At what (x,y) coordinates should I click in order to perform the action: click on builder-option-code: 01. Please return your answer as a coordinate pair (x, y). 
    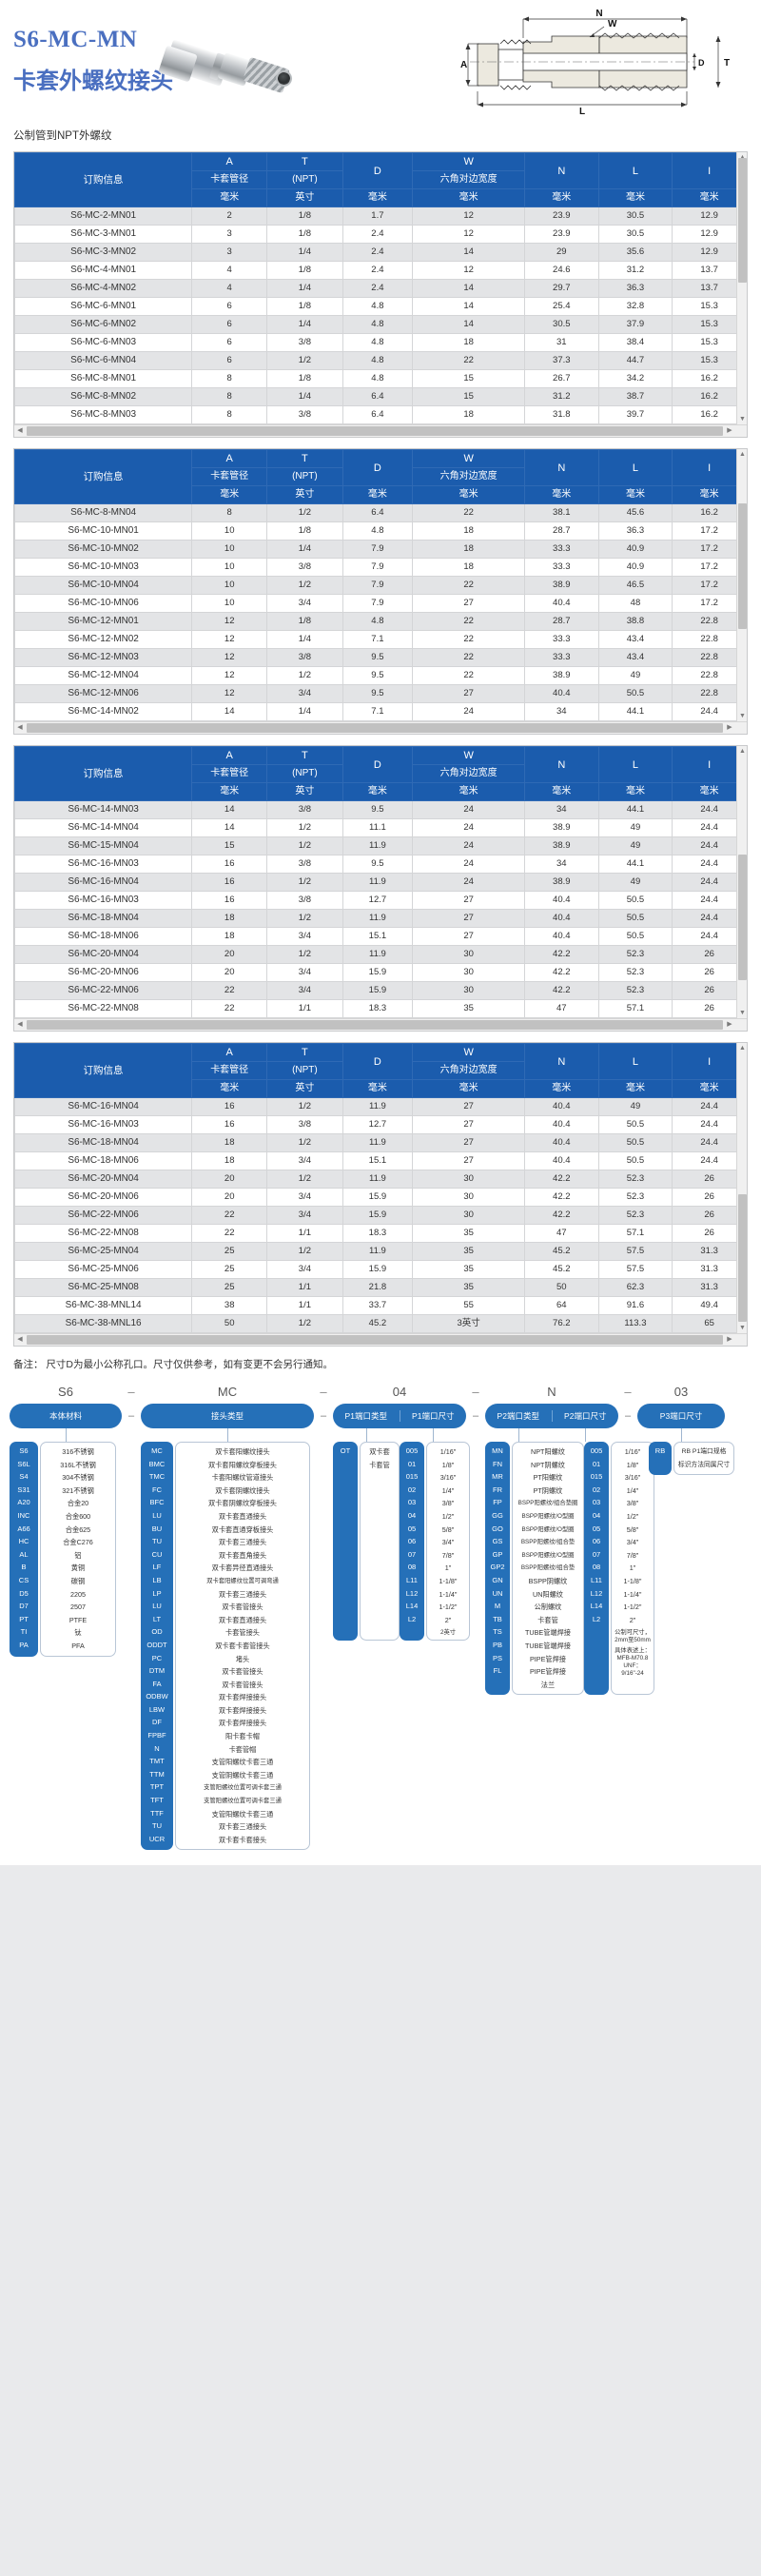
    Looking at the image, I should click on (412, 1463).